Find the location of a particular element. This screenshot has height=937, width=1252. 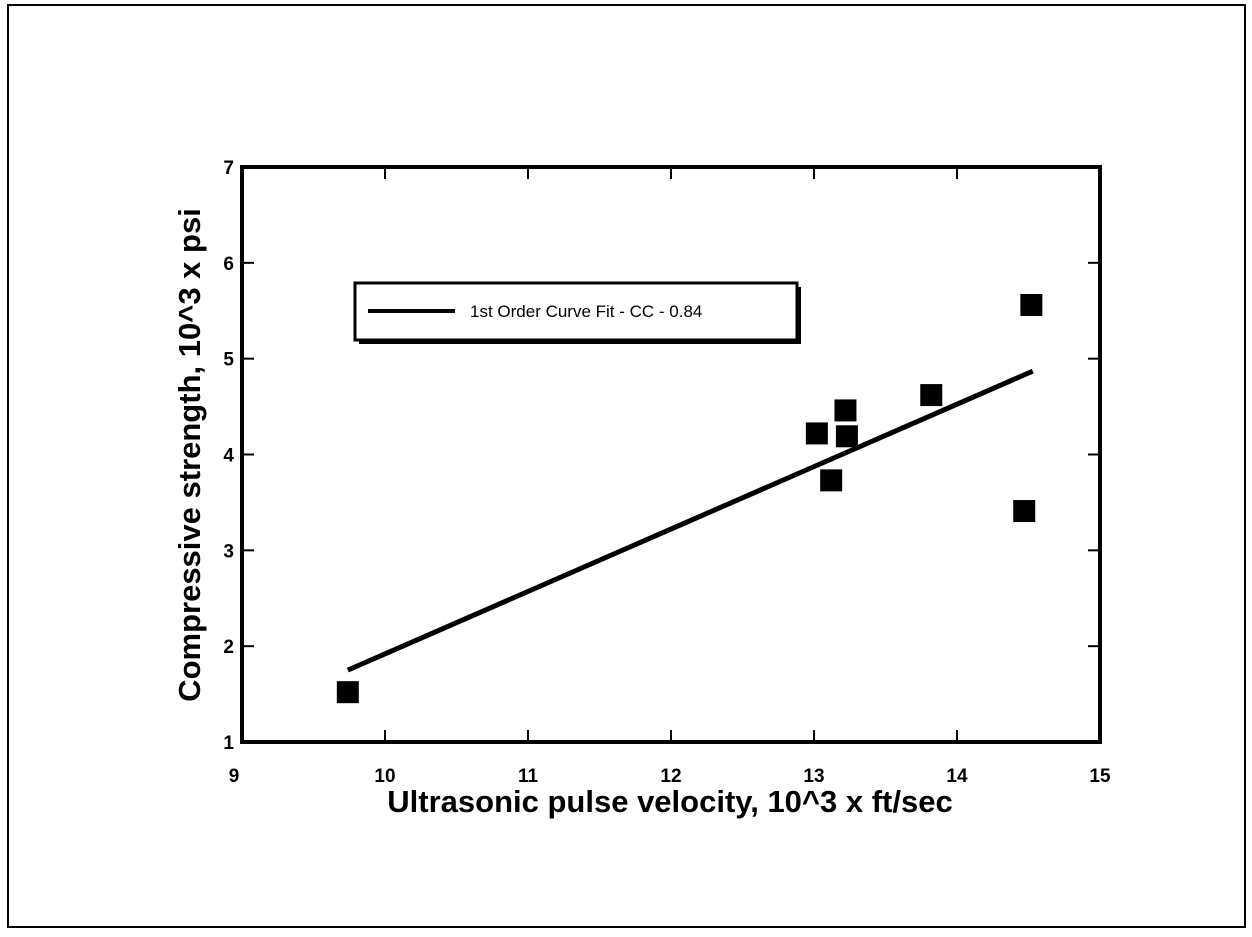

y-tick-label: 3 is located at coordinates (228, 551).